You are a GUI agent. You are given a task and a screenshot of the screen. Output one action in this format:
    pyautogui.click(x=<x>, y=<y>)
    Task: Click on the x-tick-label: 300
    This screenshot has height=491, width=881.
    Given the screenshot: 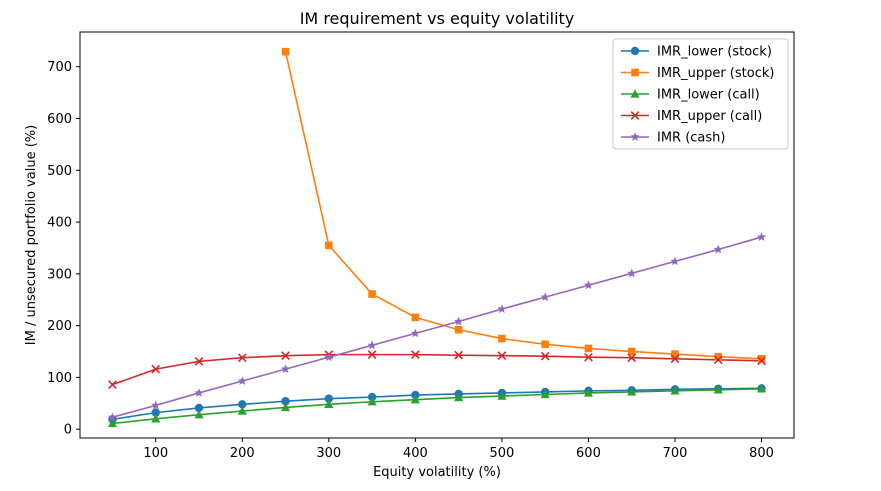 What is the action you would take?
    pyautogui.click(x=328, y=453)
    